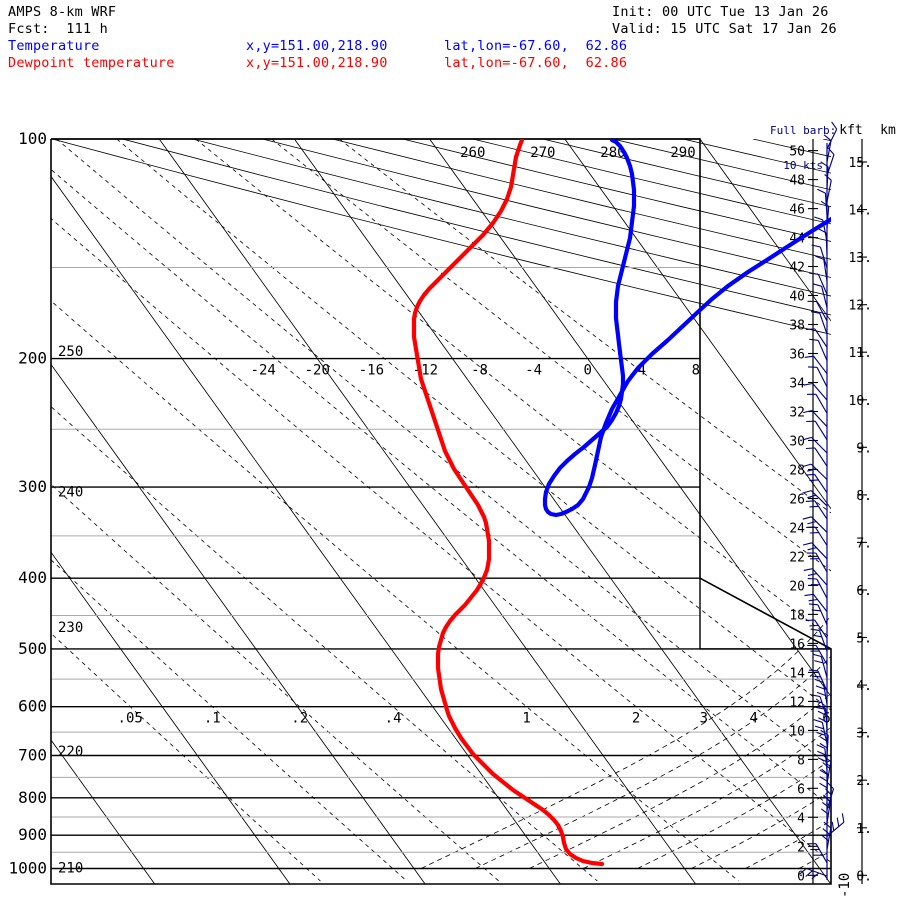 The height and width of the screenshot is (900, 900). I want to click on valid-time: Valid: 15 UTC Sat 17 Jan 26, so click(724, 29).